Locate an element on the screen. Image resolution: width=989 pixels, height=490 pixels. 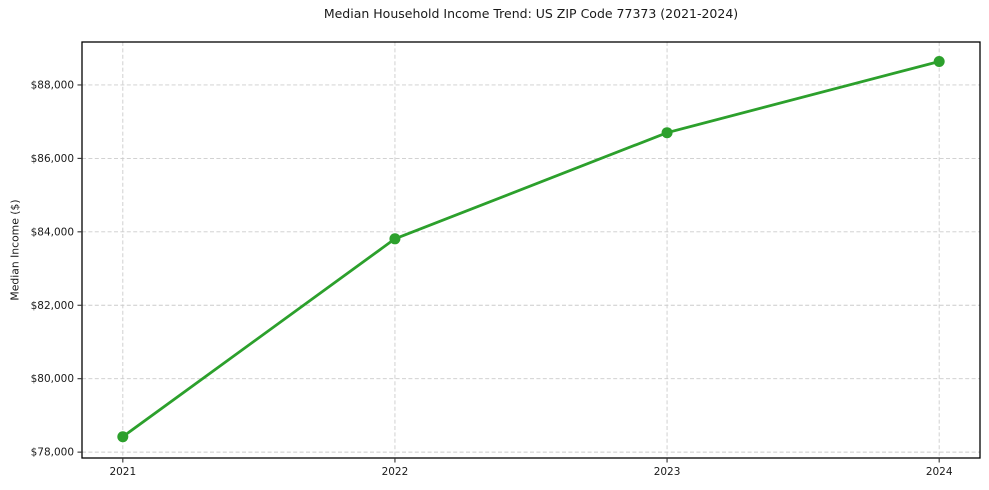
x-tick-label: 2021 is located at coordinates (122, 472).